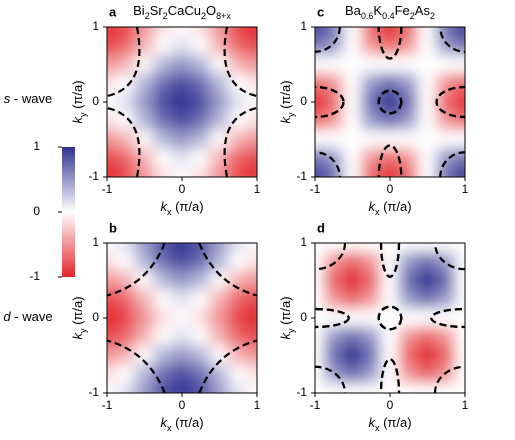 Image resolution: width=515 pixels, height=440 pixels. I want to click on heatmap-cells, so click(390, 102).